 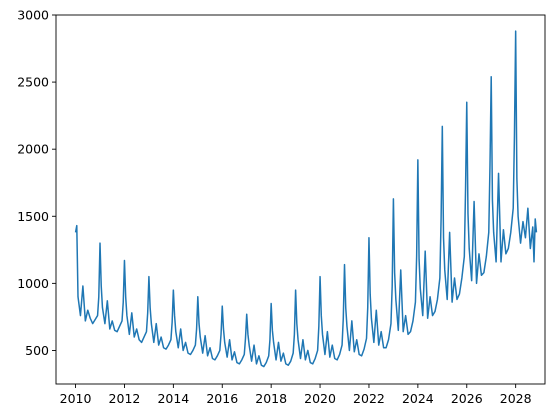 I want to click on x-tick-label: 2026, so click(x=467, y=398).